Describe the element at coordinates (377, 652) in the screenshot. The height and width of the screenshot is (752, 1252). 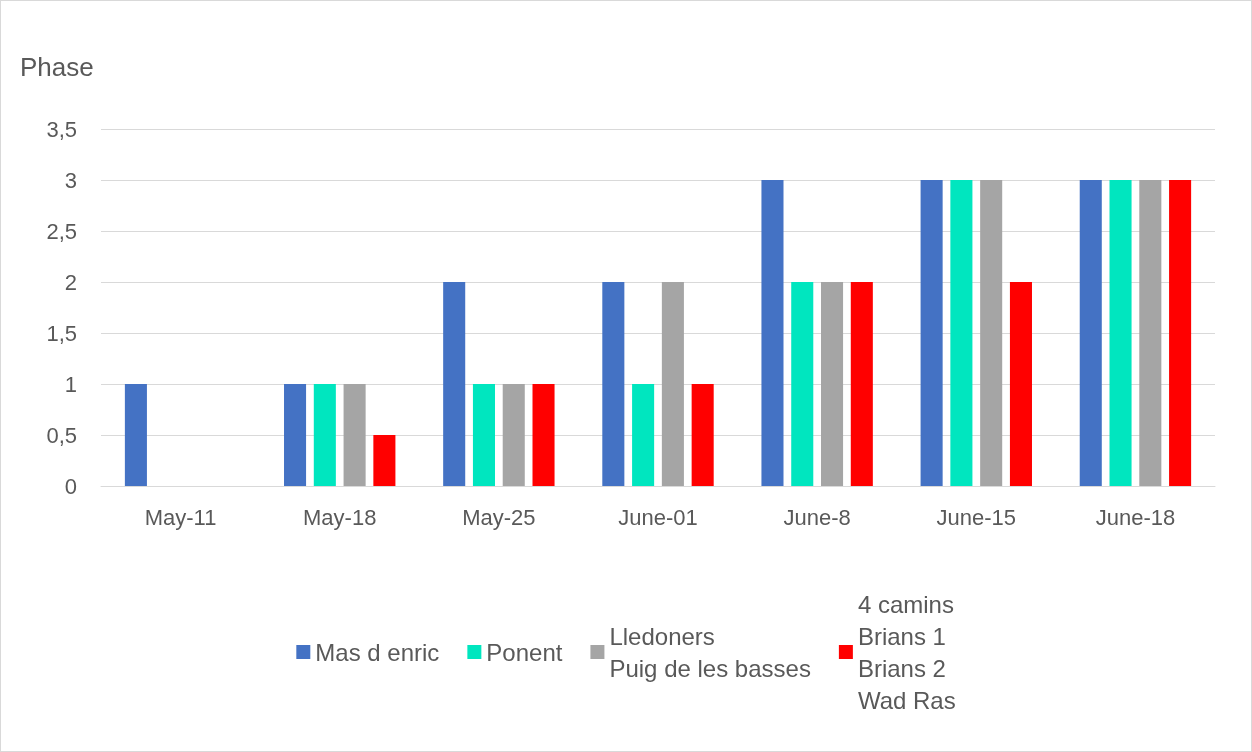
I see `legend-label: Mas d enric` at that location.